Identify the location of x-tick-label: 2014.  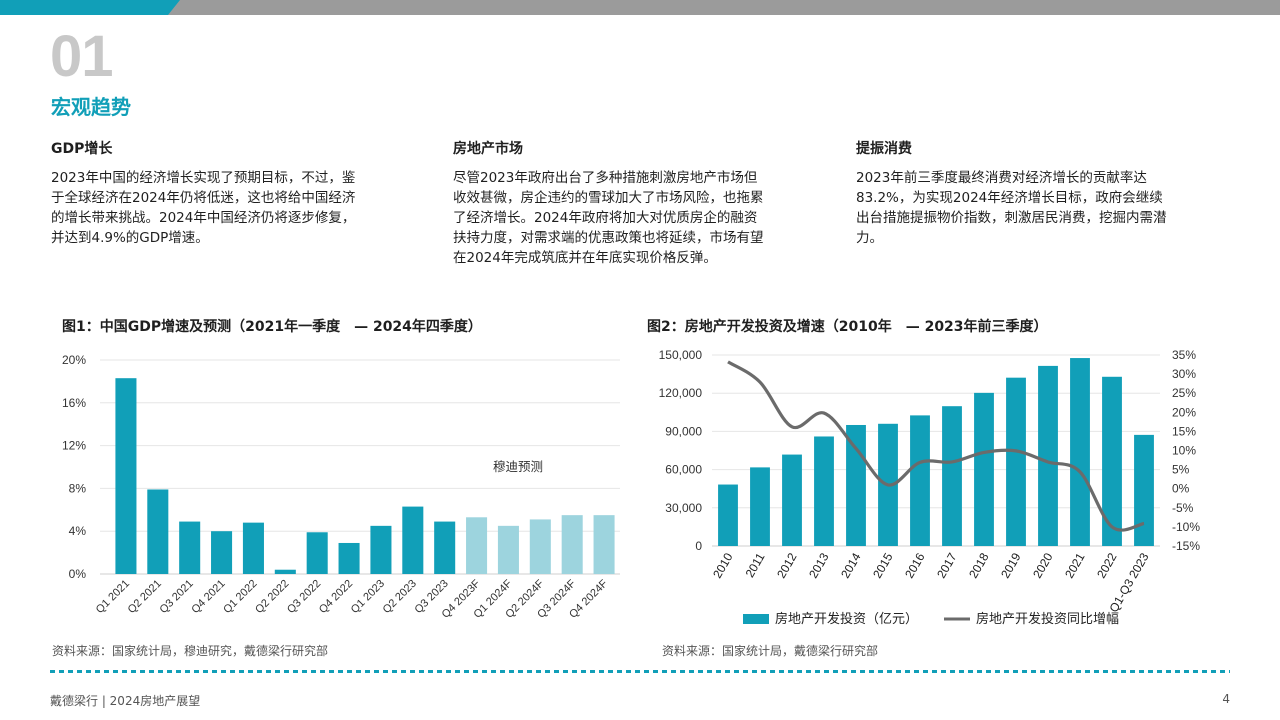
(851, 565).